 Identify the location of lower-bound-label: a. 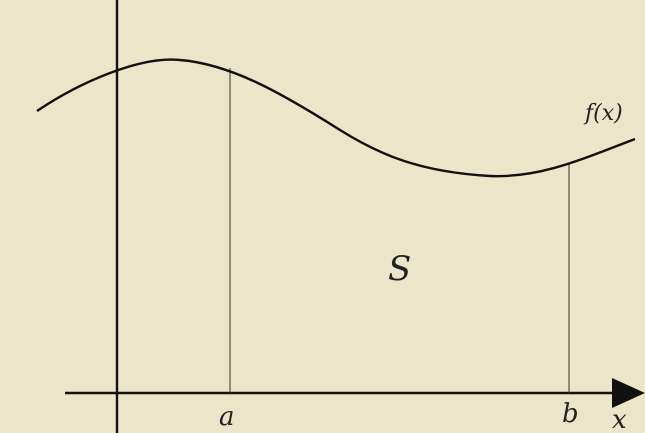
(227, 417).